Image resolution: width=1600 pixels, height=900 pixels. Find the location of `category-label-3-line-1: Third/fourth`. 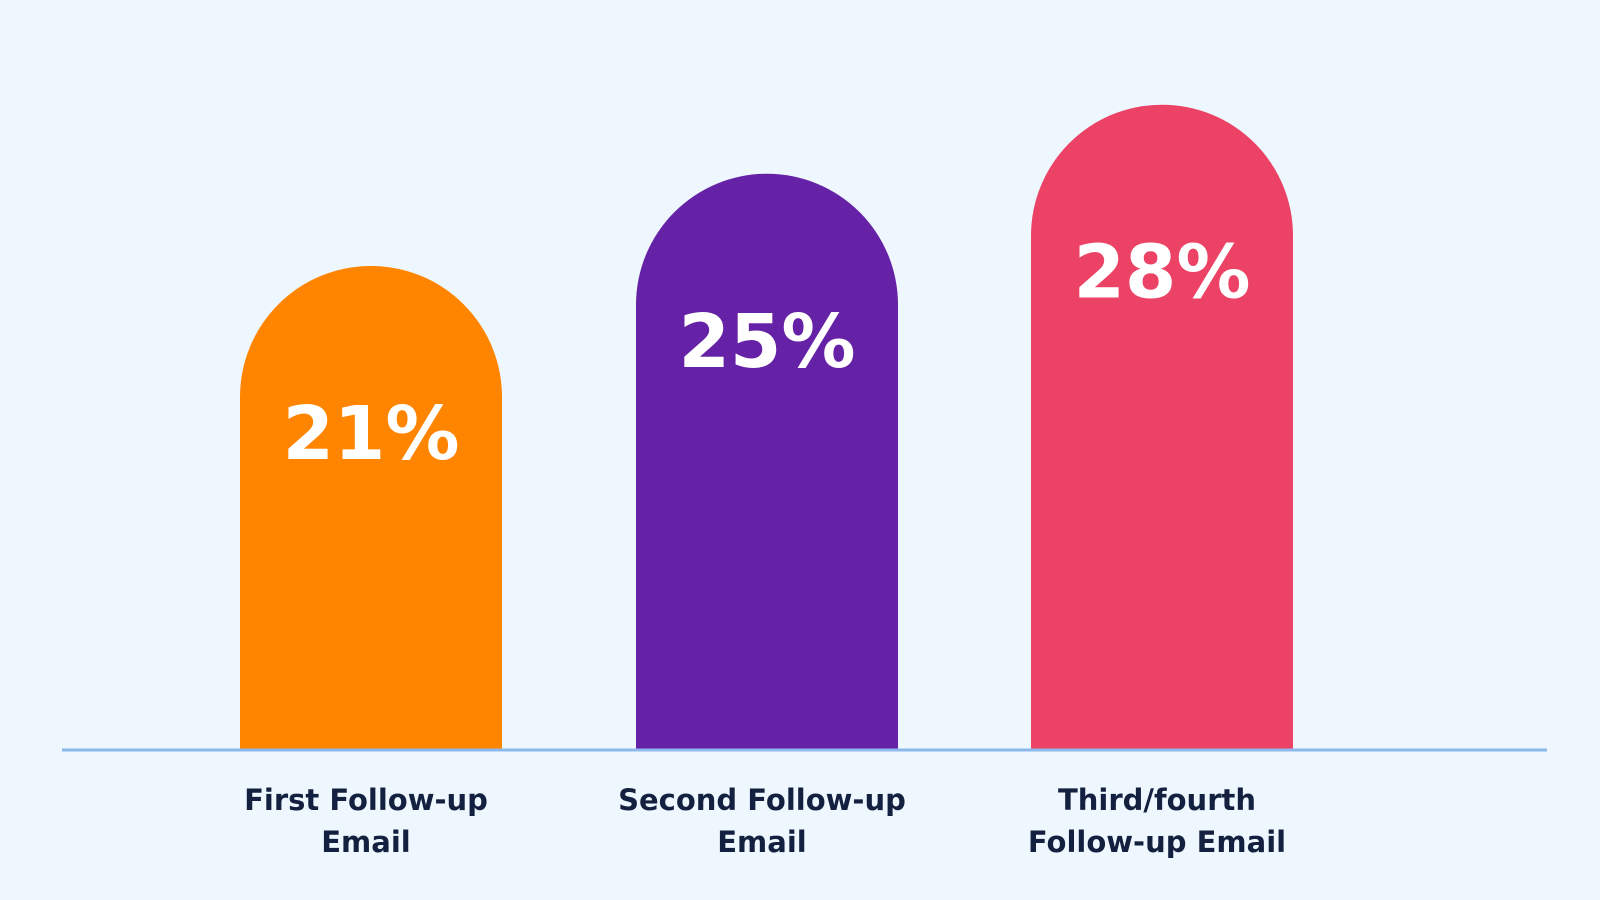

category-label-3-line-1: Third/fourth is located at coordinates (1157, 800).